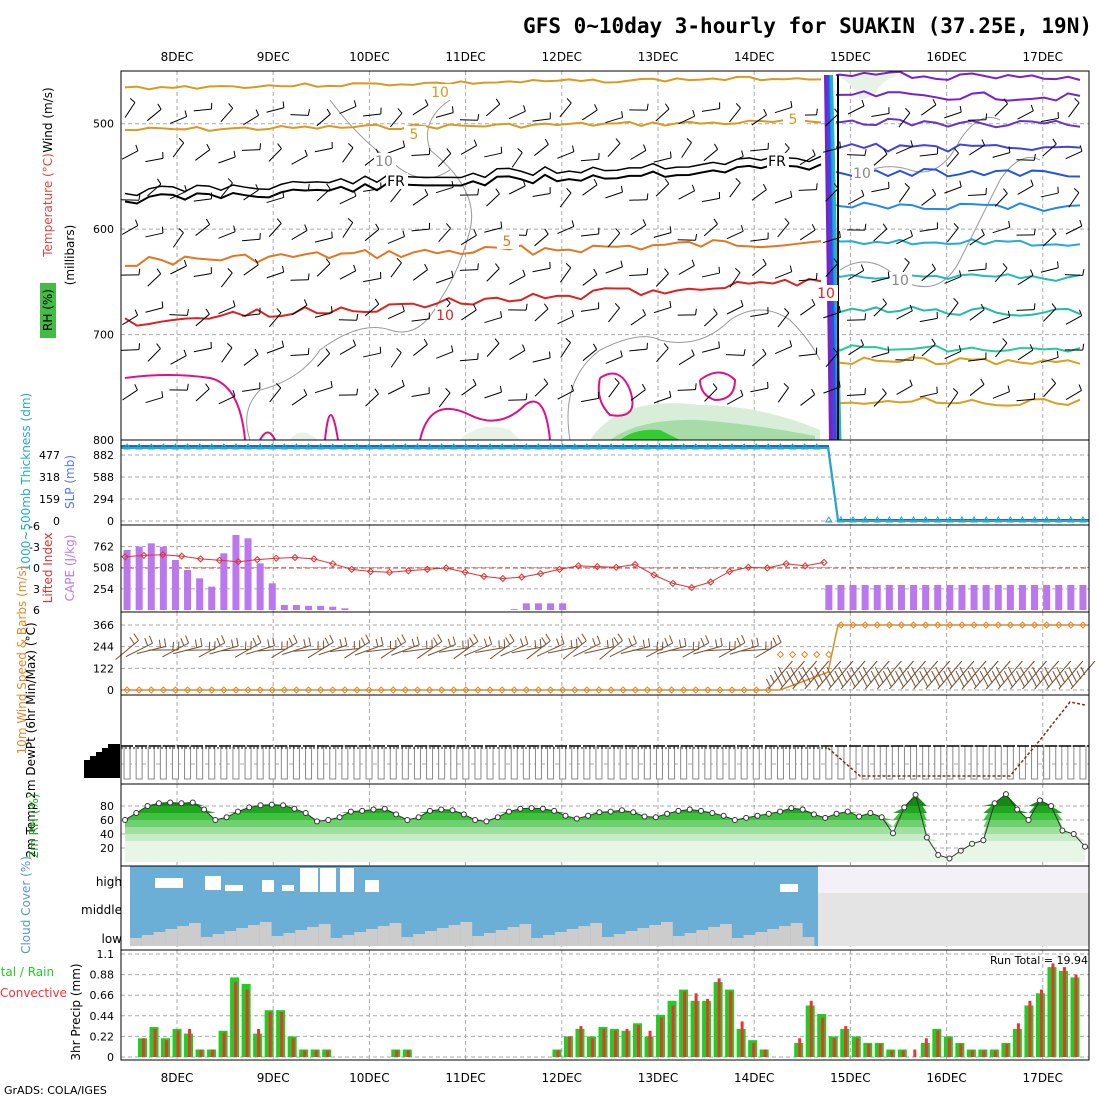  I want to click on li-tick: -6, so click(34, 526).